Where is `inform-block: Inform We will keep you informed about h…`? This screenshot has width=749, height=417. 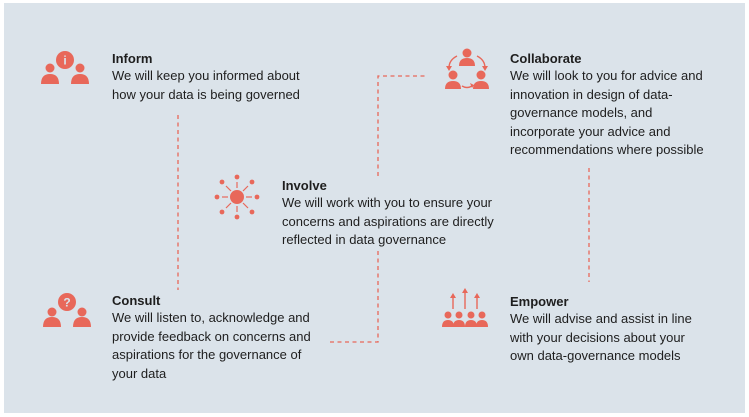
inform-block: Inform We will keep you informed about h… is located at coordinates (227, 77).